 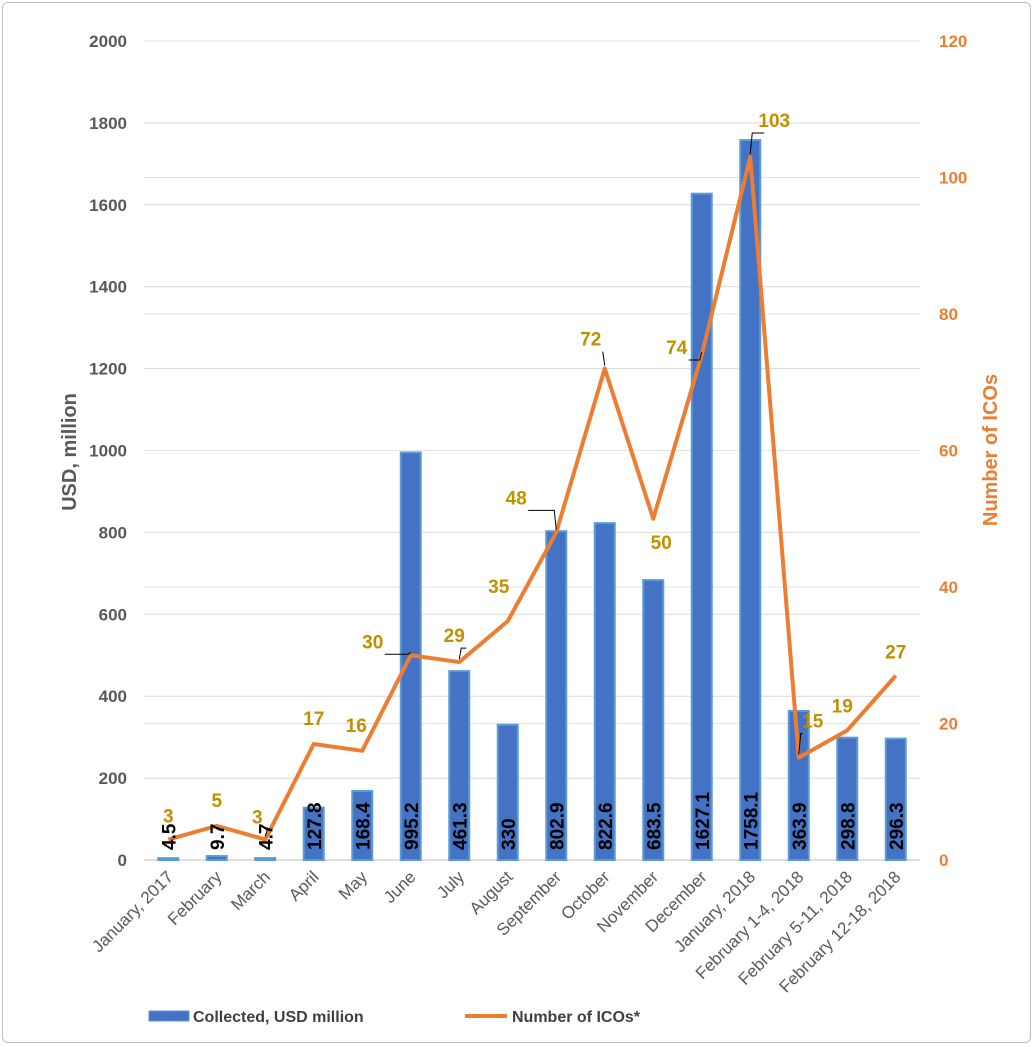 What do you see at coordinates (813, 722) in the screenshot?
I see `line-value-label: 15` at bounding box center [813, 722].